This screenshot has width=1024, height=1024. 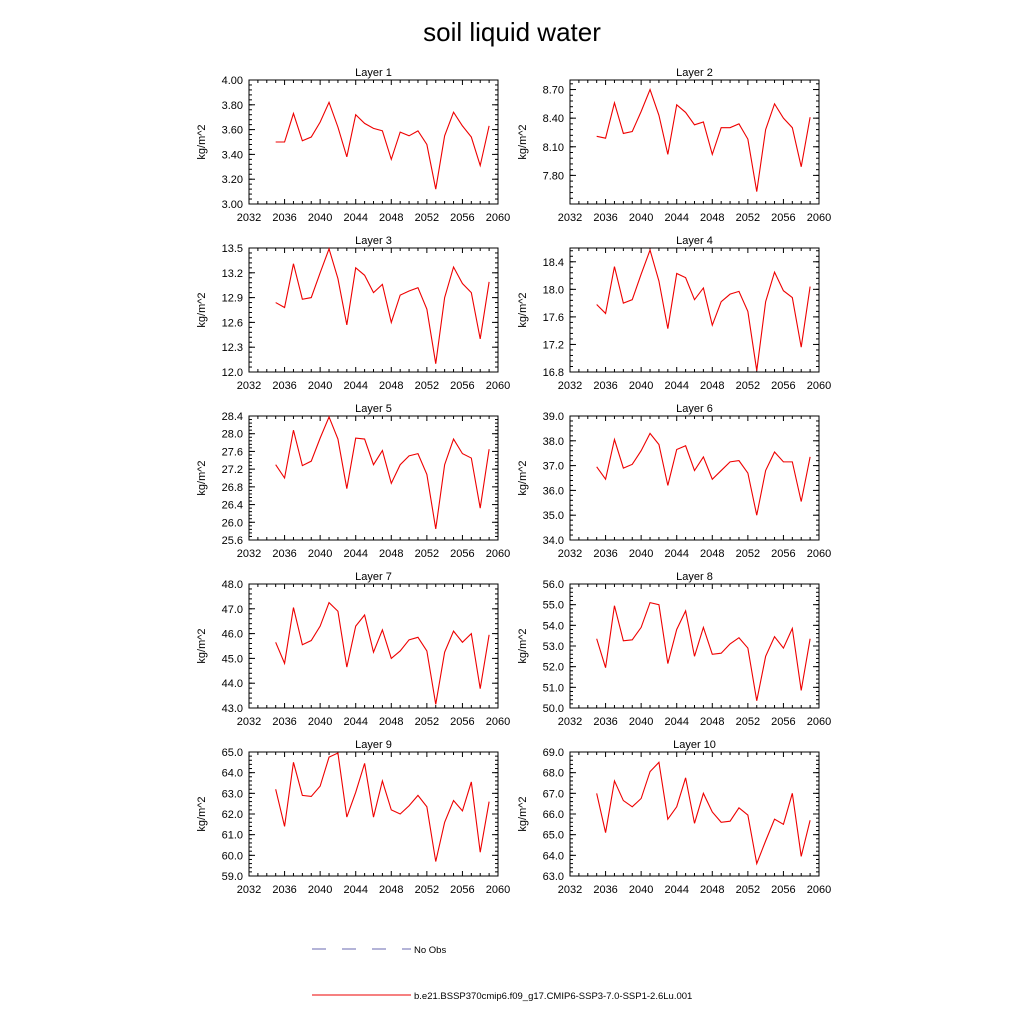 What do you see at coordinates (232, 506) in the screenshot?
I see `y-tick-label: 26.4` at bounding box center [232, 506].